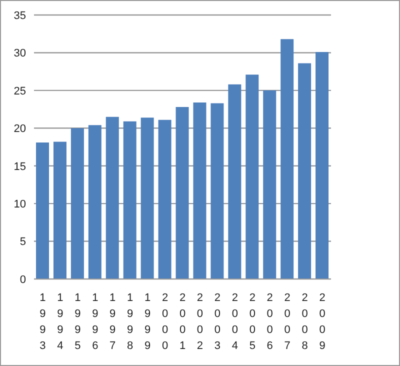 This screenshot has height=366, width=400. Describe the element at coordinates (130, 322) in the screenshot. I see `x-tick-label: 1998` at that location.